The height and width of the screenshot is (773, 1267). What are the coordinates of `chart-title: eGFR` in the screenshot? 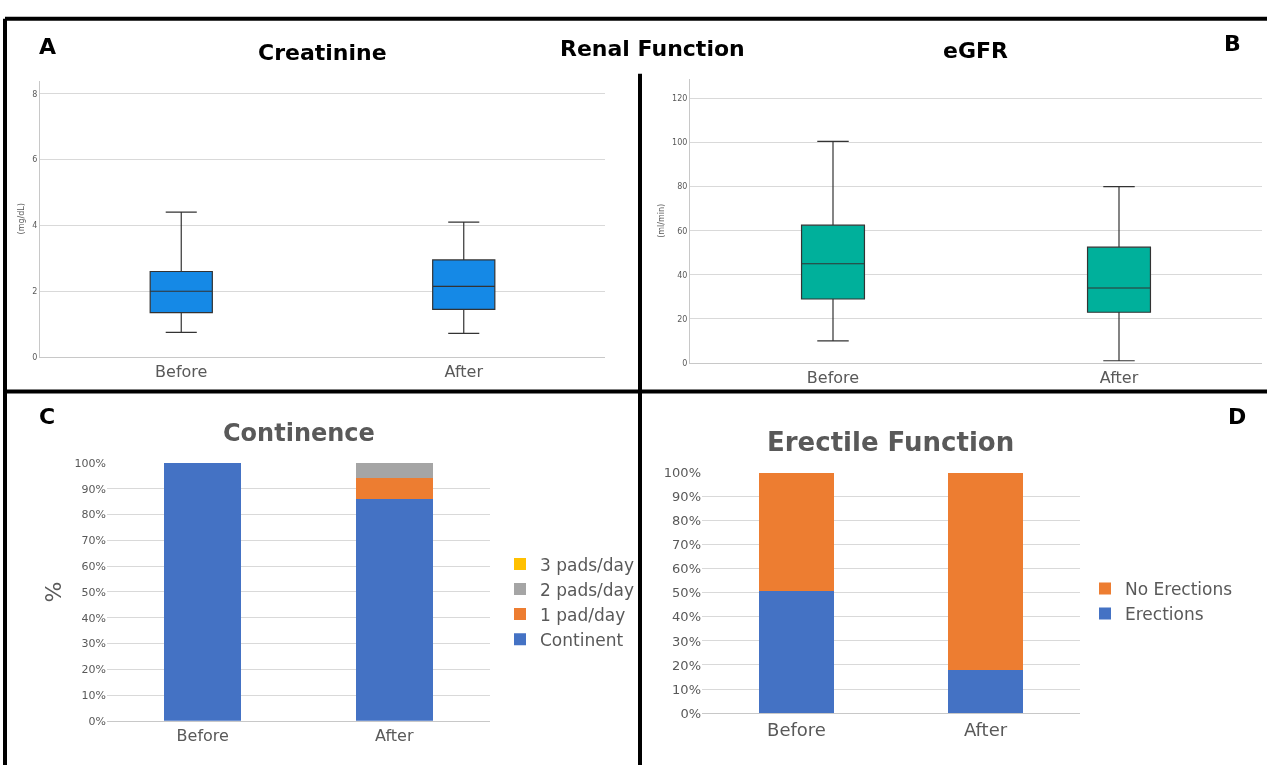 It's located at (976, 50).